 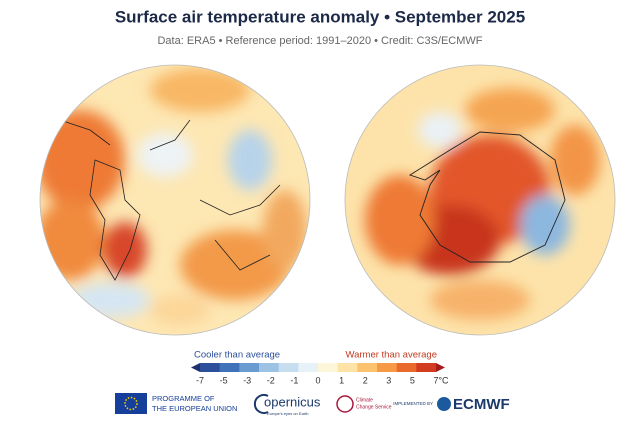 I want to click on c3s-text: Change Service, so click(x=374, y=407).